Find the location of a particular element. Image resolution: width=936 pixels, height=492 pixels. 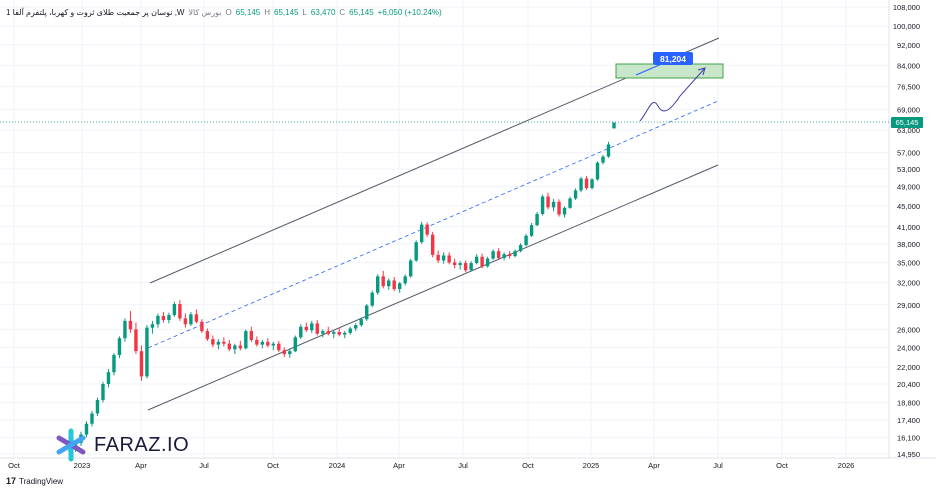

snowflake-icon is located at coordinates (71, 445).